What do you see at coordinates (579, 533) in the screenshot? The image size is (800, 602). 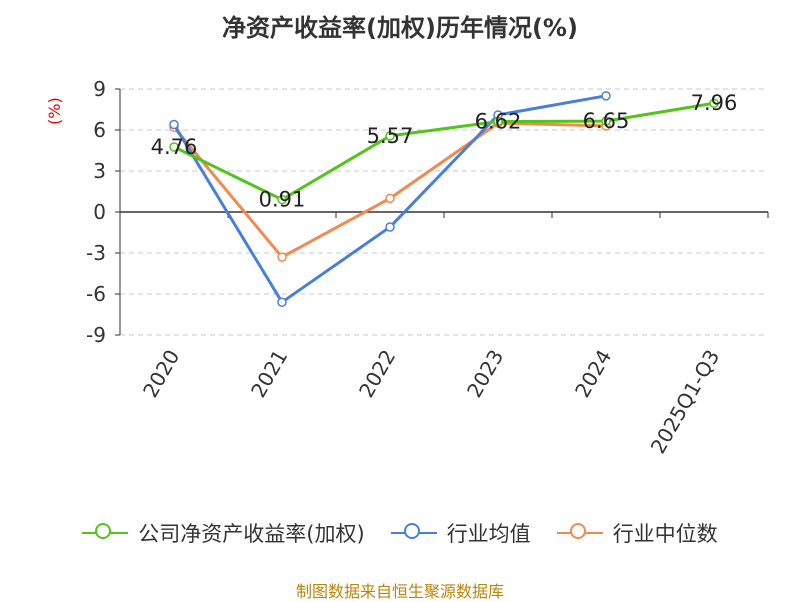 I see `legend-swatch-industry-median` at bounding box center [579, 533].